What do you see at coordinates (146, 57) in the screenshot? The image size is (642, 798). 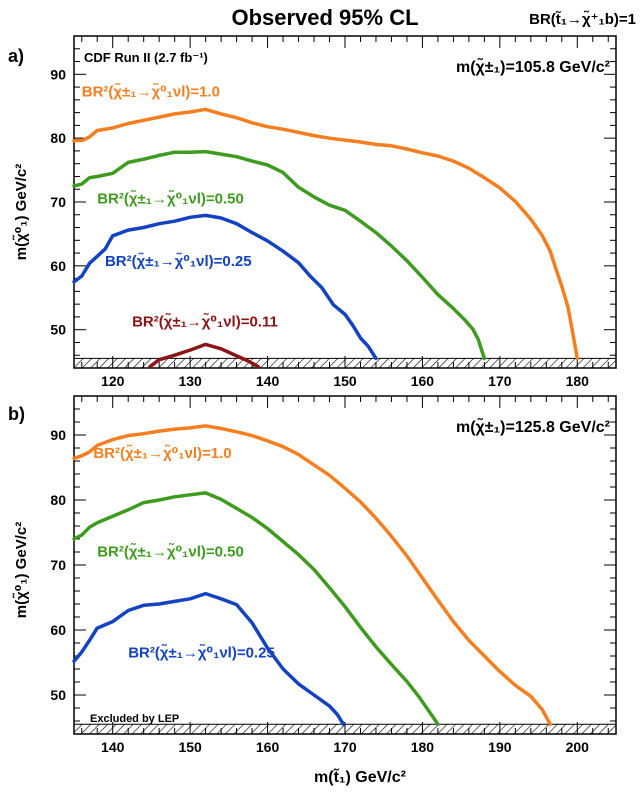 I see `experiment-label: CDF Run II (2.7 fb⁻¹)` at bounding box center [146, 57].